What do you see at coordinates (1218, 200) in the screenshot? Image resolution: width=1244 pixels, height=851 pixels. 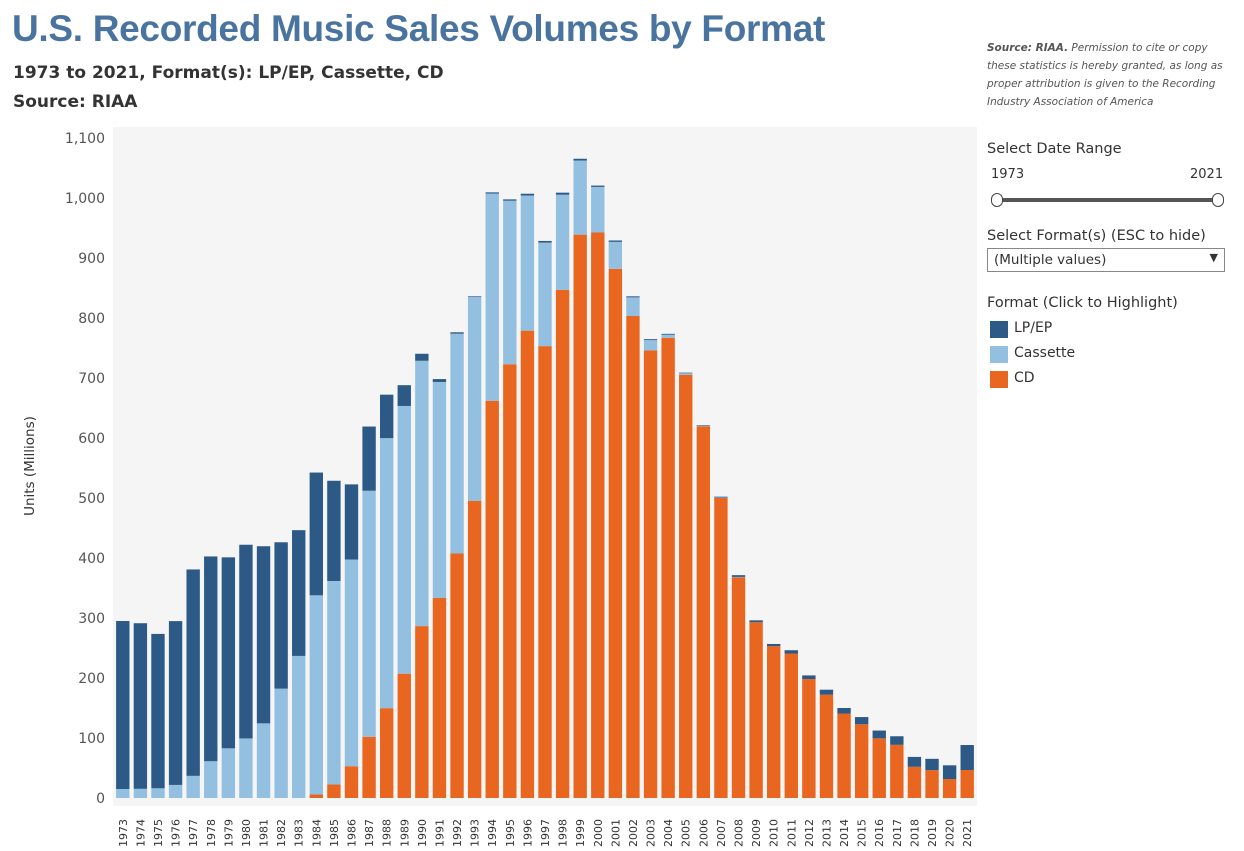 I see `range-end-handle` at bounding box center [1218, 200].